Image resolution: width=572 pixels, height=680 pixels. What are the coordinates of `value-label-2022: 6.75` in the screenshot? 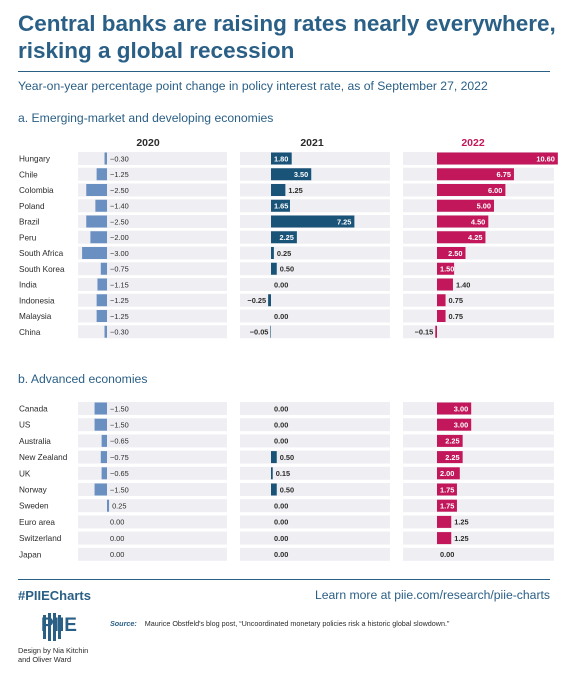 It's located at (504, 174).